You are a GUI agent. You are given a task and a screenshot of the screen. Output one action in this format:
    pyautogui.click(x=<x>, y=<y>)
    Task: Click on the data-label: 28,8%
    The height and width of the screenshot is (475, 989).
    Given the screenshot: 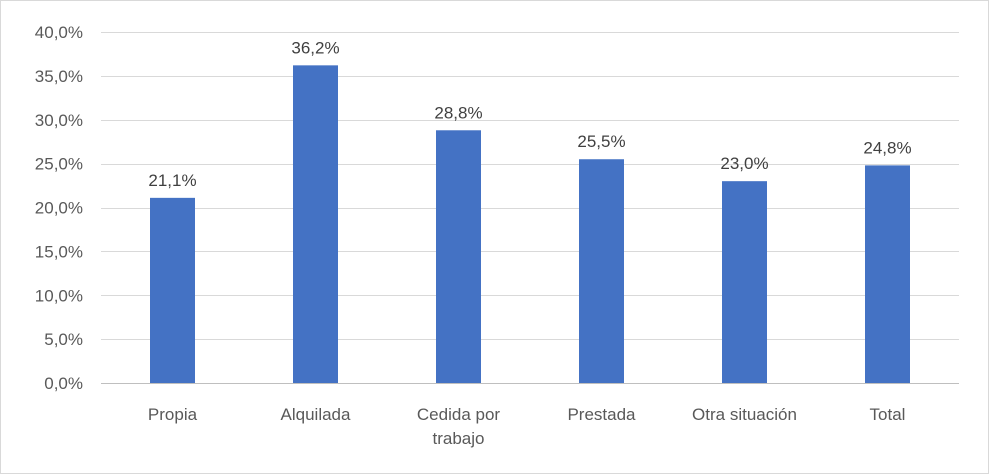 What is the action you would take?
    pyautogui.click(x=458, y=112)
    